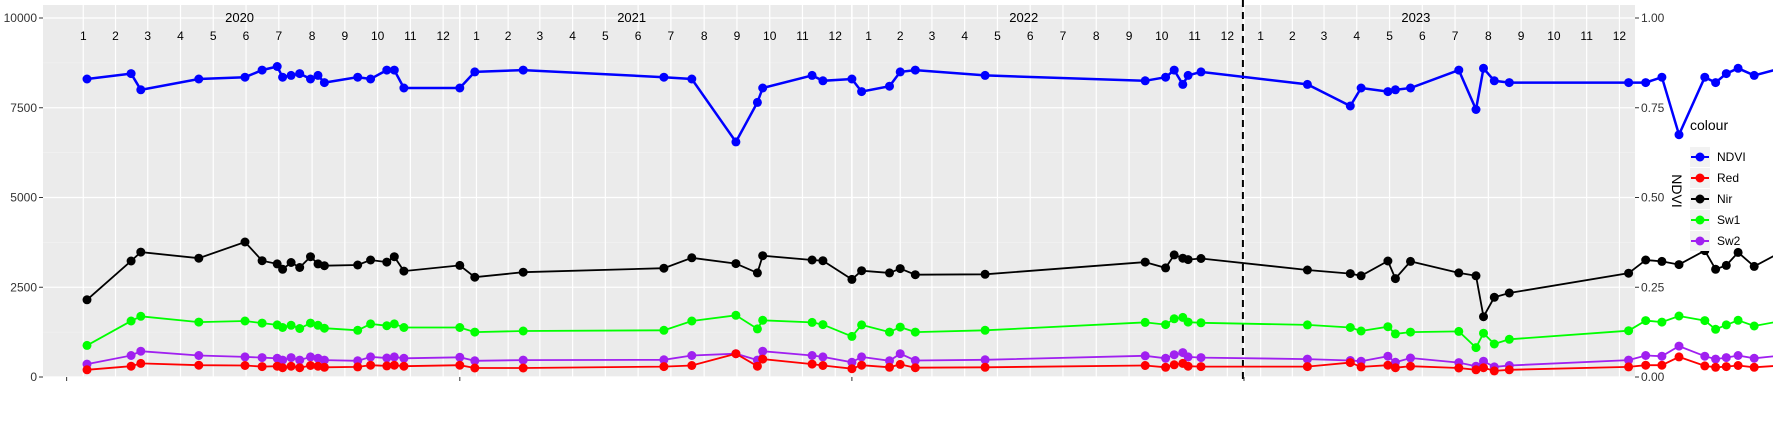  Describe the element at coordinates (246, 36) in the screenshot. I see `month-label: 6` at that location.